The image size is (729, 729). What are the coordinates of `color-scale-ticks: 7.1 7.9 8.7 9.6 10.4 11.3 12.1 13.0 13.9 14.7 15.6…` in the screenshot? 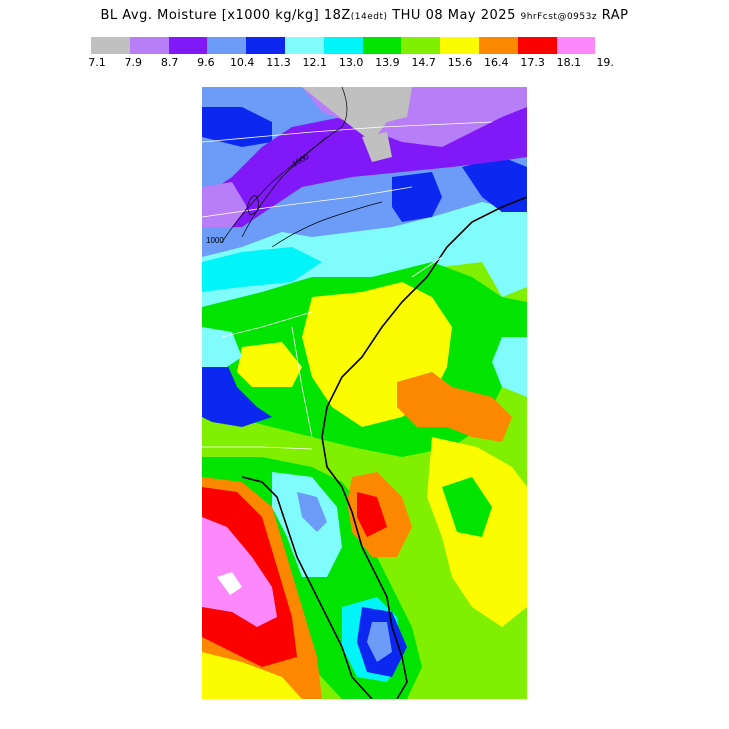 It's located at (364, 64).